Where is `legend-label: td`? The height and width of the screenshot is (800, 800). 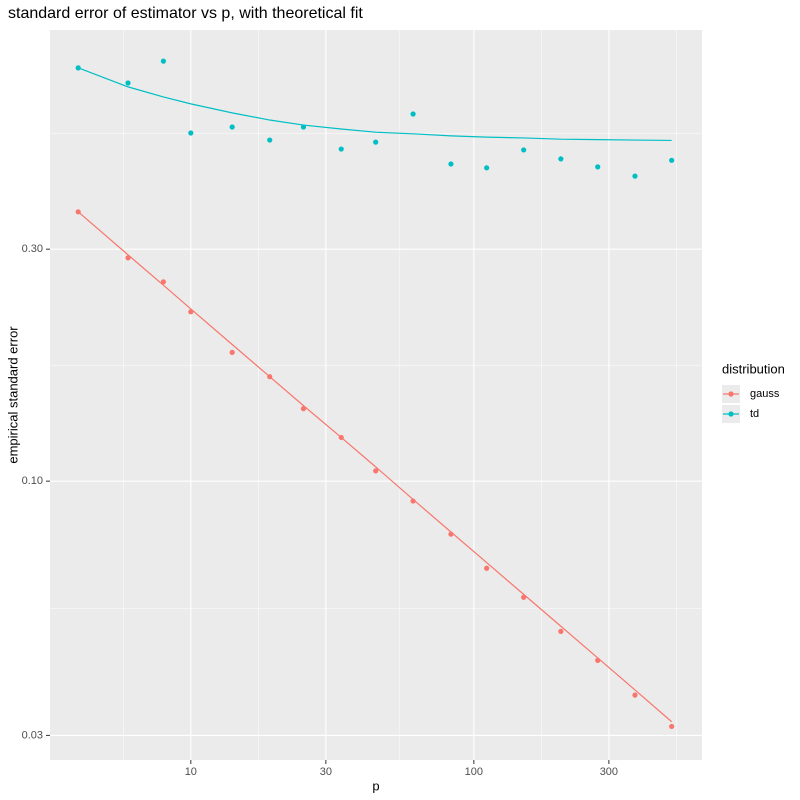
legend-label: td is located at coordinates (754, 414).